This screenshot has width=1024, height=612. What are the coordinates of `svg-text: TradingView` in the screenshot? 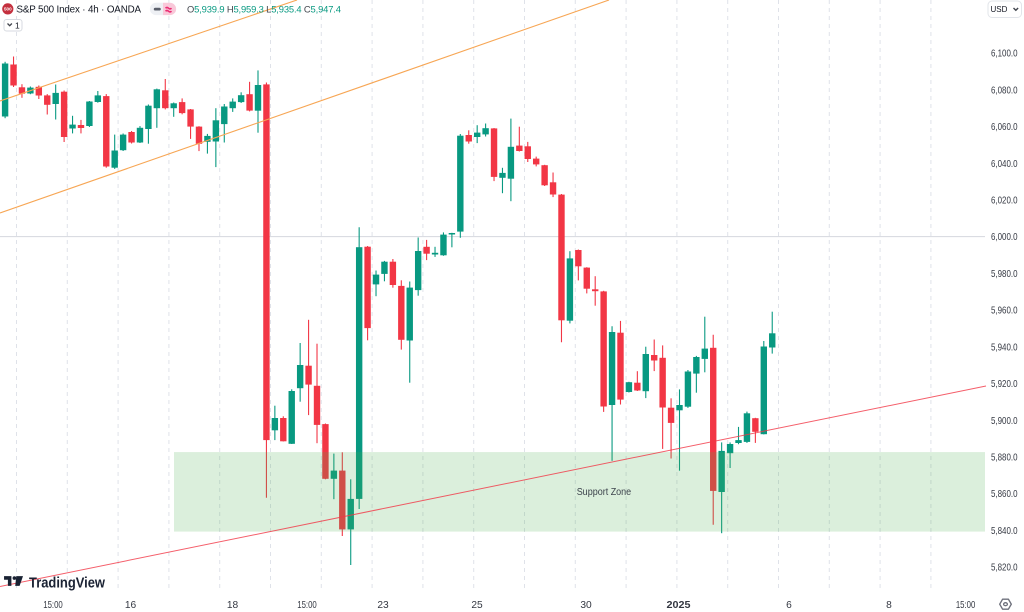 It's located at (67, 583).